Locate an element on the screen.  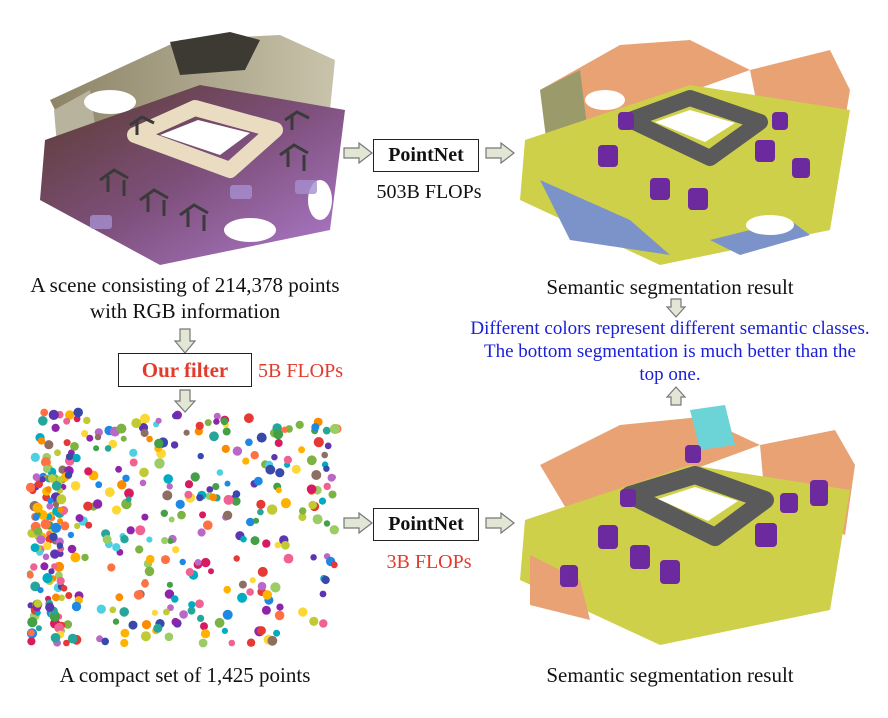
caption-segmentation-top: Semantic segmentation result is located at coordinates (670, 287).